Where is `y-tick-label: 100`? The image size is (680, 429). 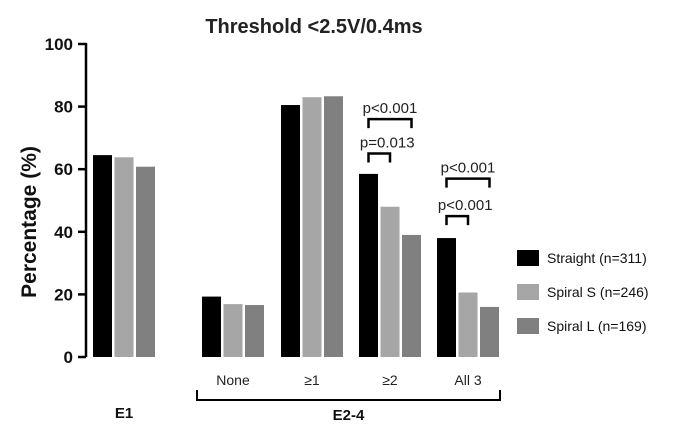
y-tick-label: 100 is located at coordinates (59, 44).